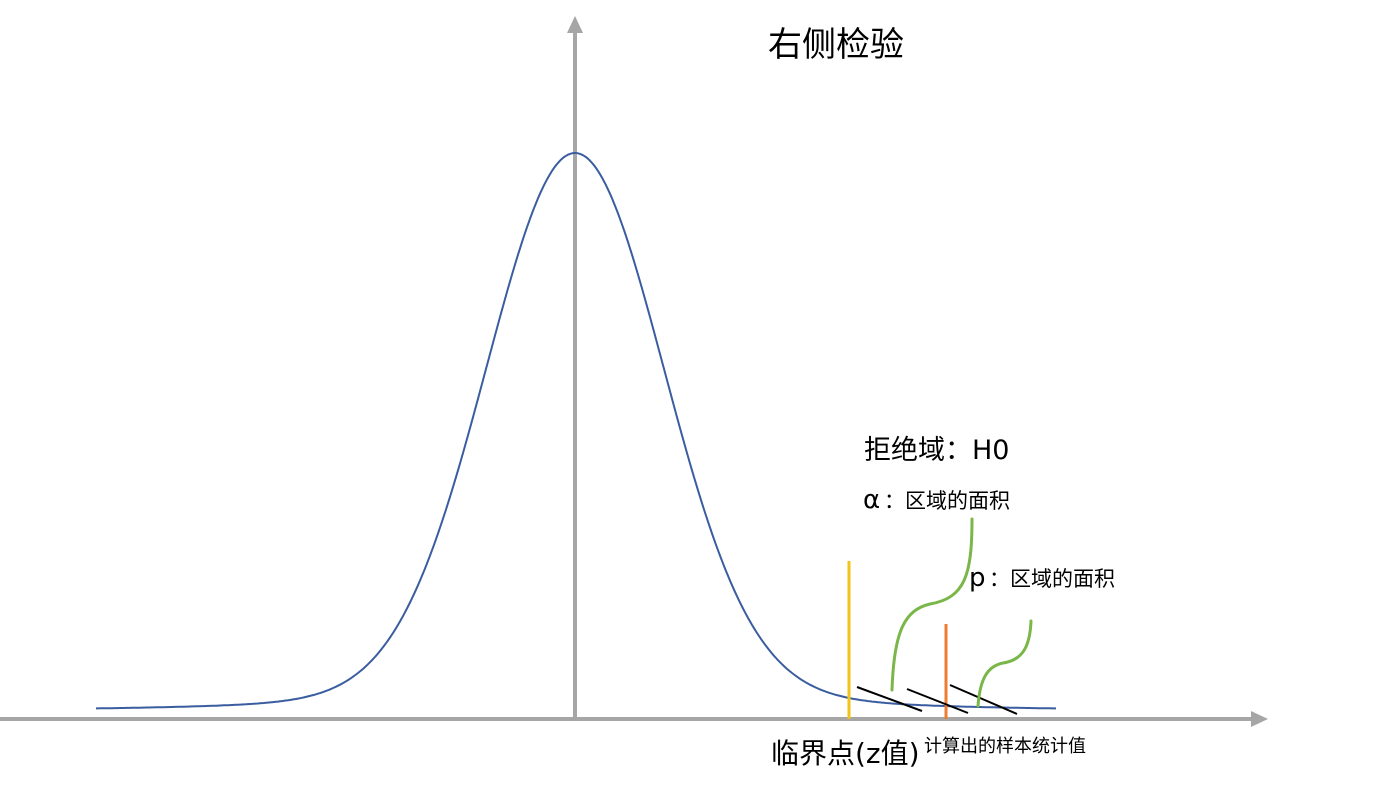 This screenshot has height=791, width=1395. Describe the element at coordinates (575, 367) in the screenshot. I see `y-axis` at that location.